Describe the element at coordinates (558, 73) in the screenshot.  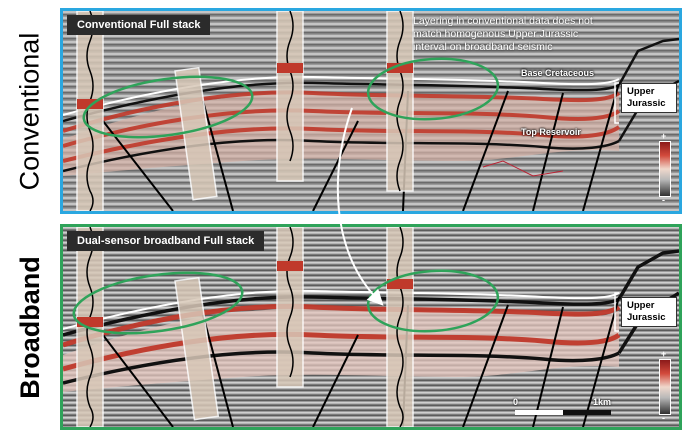
I see `base-cretaceous-label: Base Cretaceous` at that location.